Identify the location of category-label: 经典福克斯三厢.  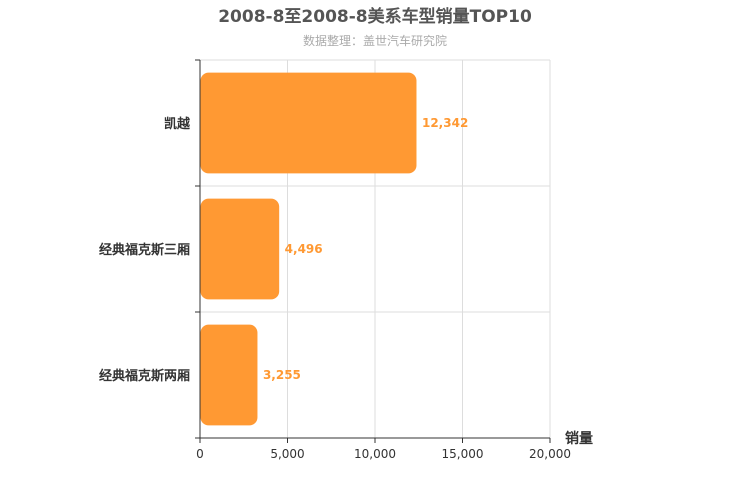
(144, 250).